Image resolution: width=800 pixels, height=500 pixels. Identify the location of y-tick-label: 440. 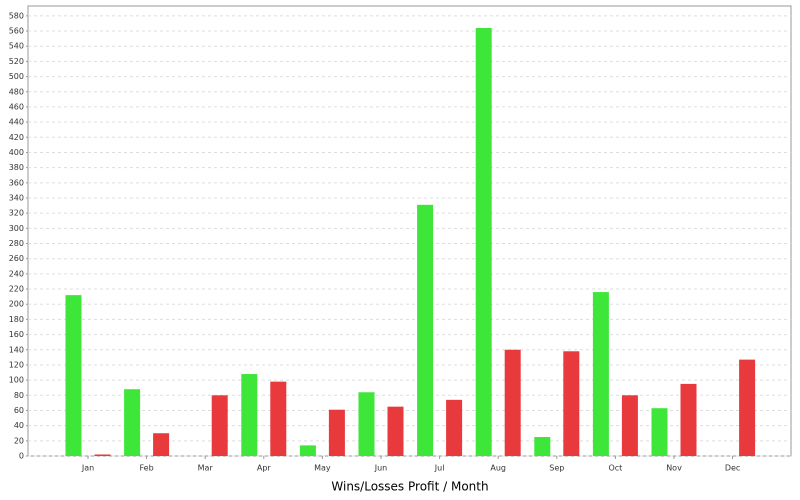
(16, 122).